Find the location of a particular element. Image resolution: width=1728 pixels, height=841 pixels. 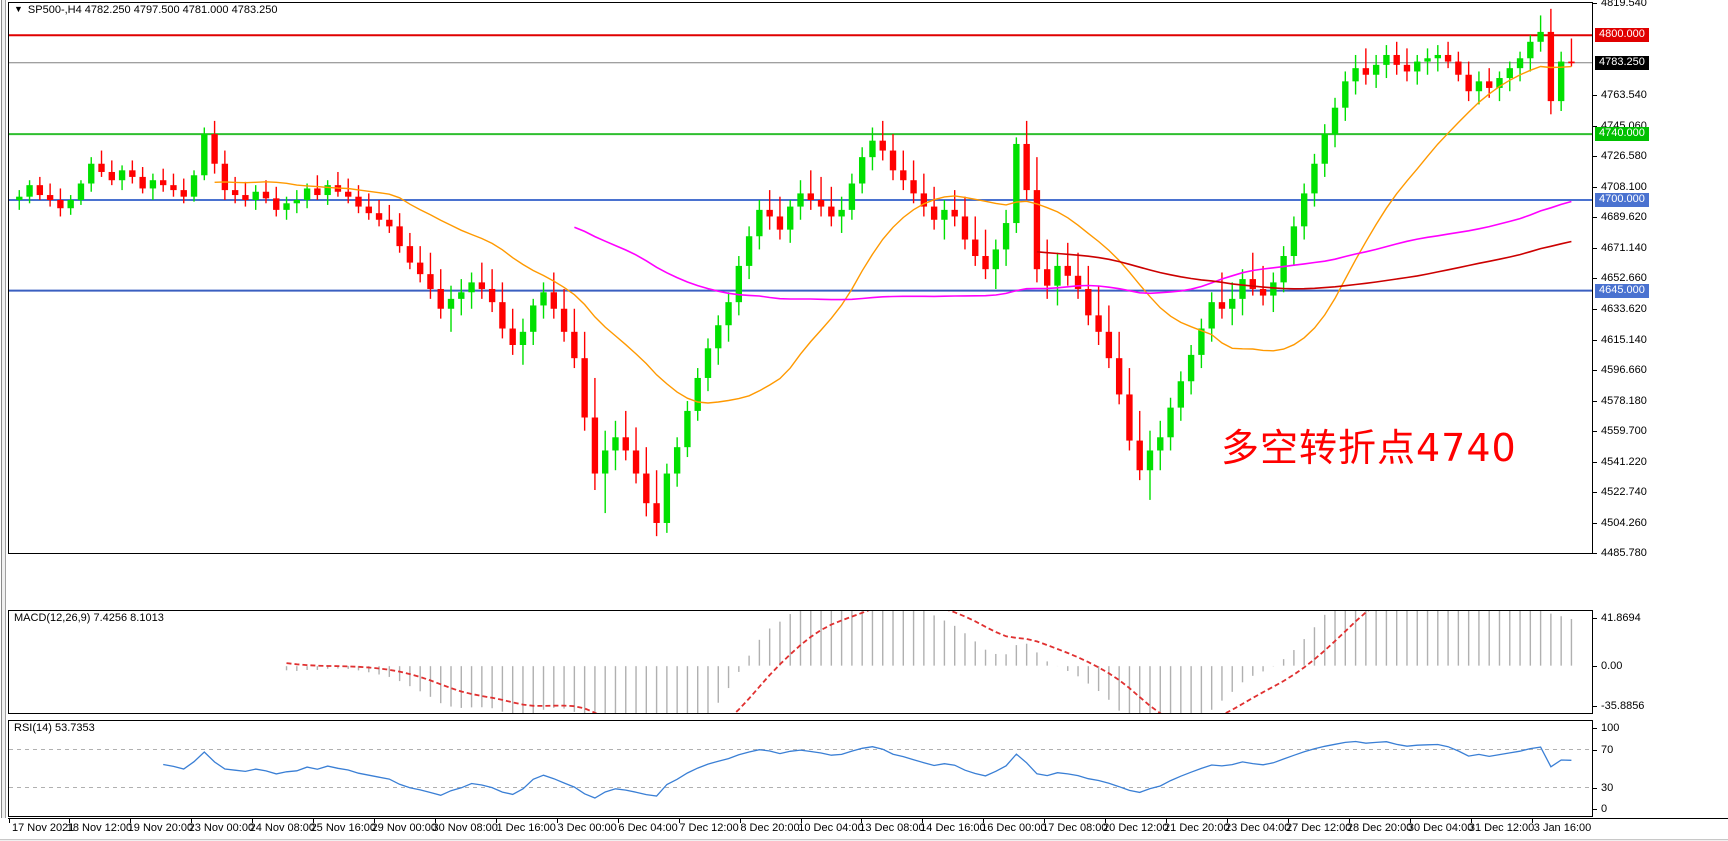

time-axis-label: 16 Dec 00:00 is located at coordinates (1014, 828).